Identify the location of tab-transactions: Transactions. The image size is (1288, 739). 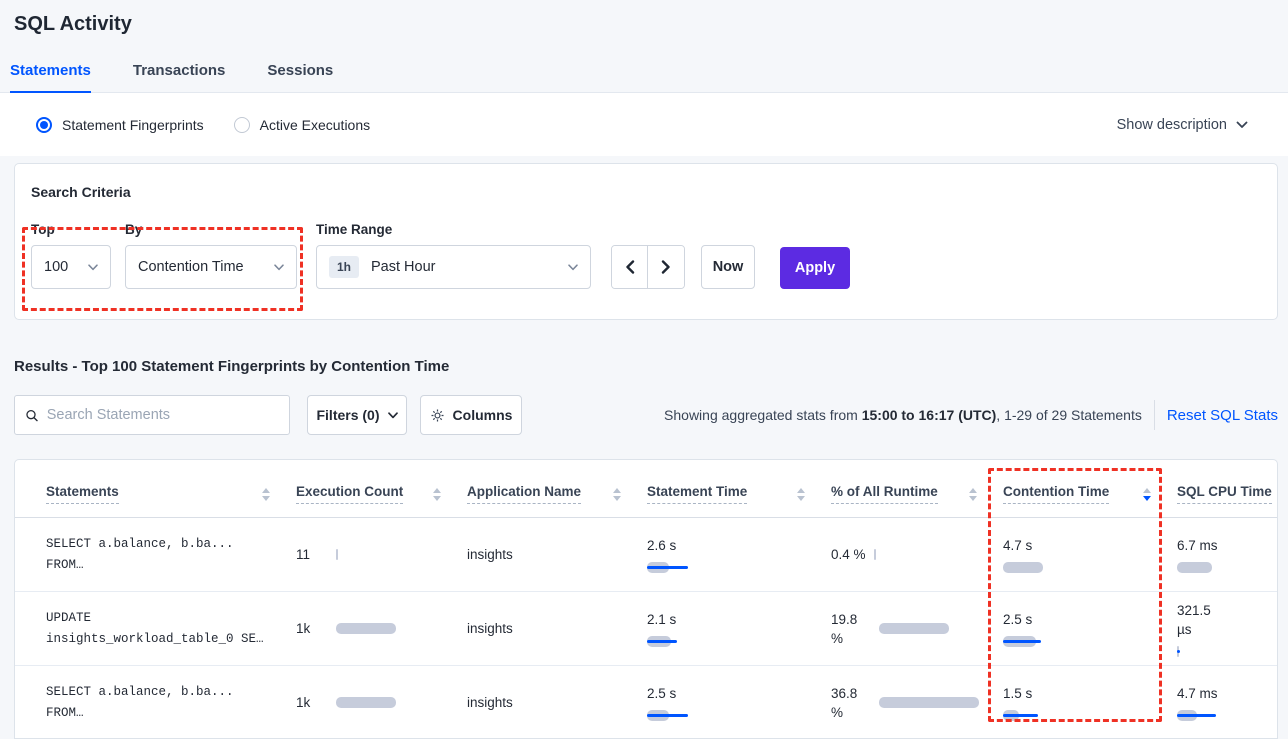
(179, 70).